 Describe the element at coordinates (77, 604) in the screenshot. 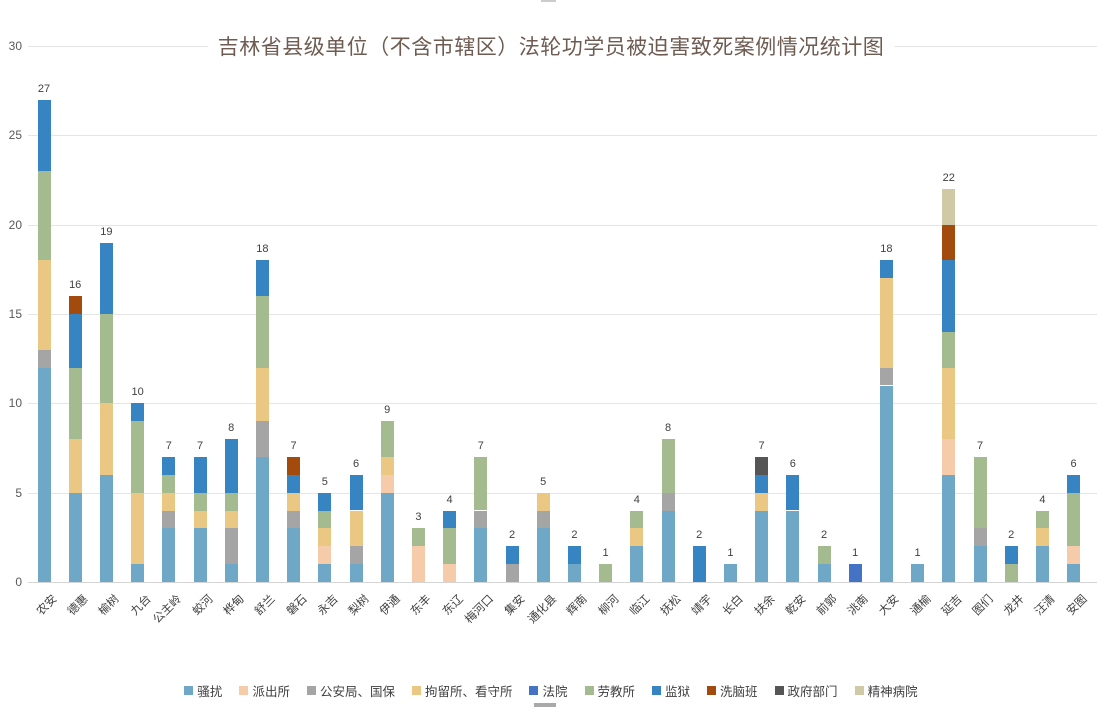

I see `x-axis-label: 德惠` at that location.